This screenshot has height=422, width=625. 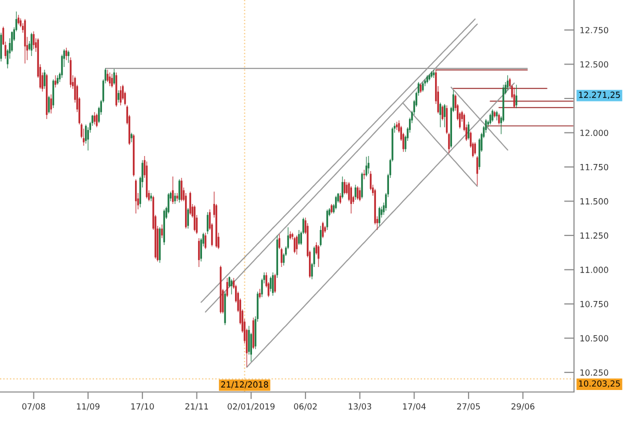 I want to click on y-tick-label: 12.750, so click(x=594, y=30).